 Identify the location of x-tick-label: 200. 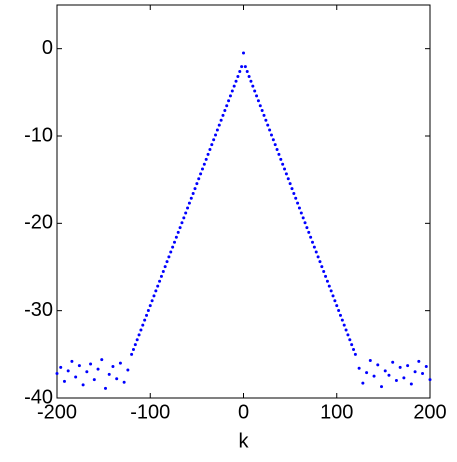
(429, 412).